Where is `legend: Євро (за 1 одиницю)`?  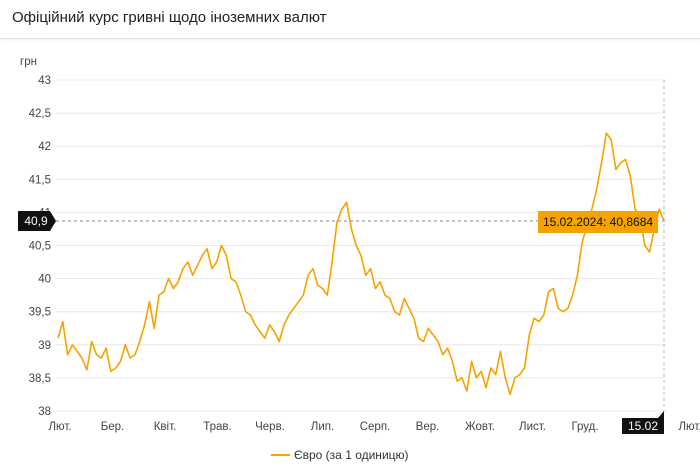
legend: Євро (за 1 одиницю) is located at coordinates (340, 455).